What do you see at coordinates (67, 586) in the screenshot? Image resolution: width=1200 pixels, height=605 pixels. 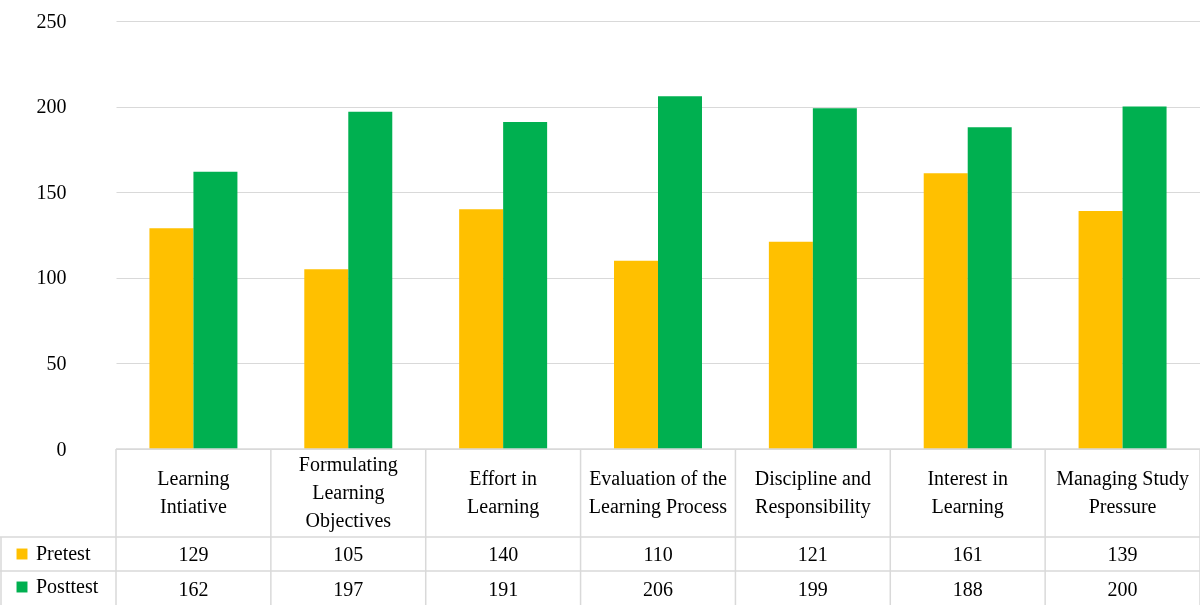 I see `legend-label: Posttest` at bounding box center [67, 586].